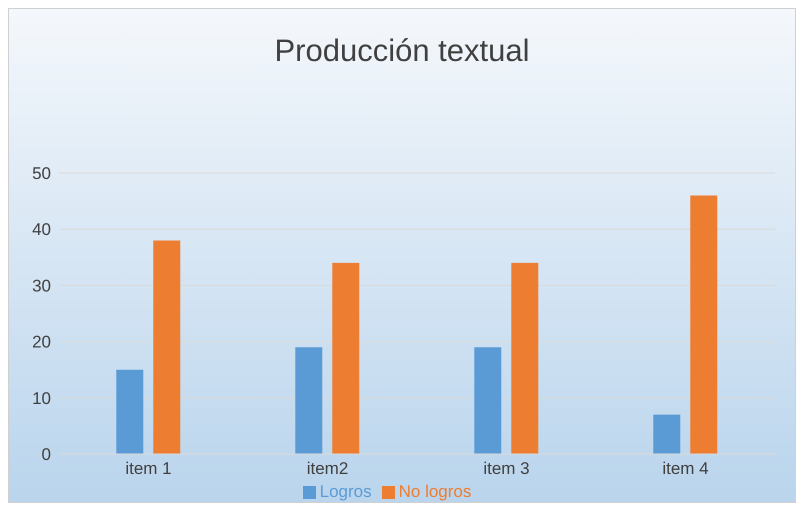  Describe the element at coordinates (46, 454) in the screenshot. I see `y-tick-label: 0` at that location.